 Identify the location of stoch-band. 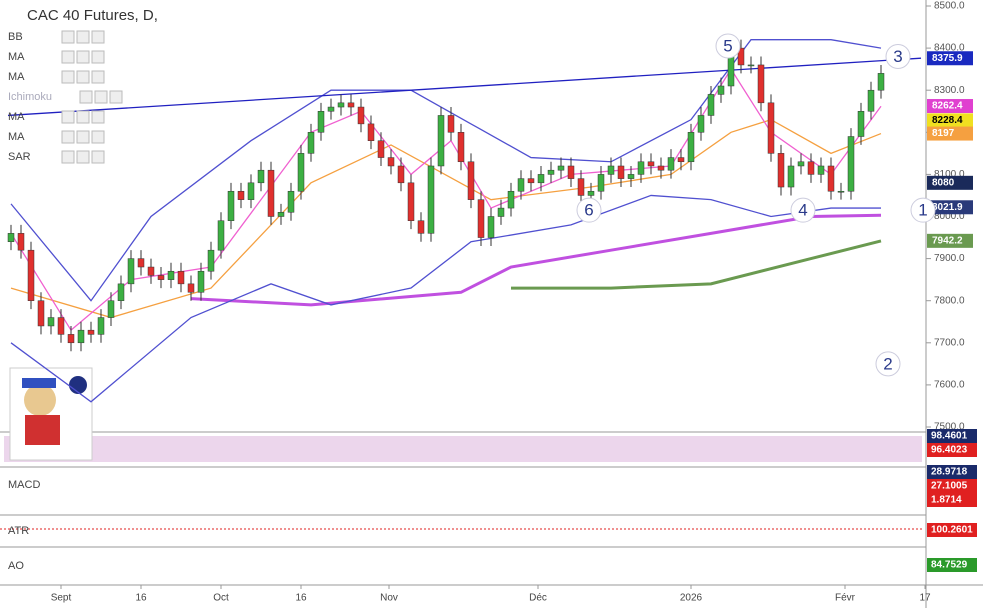
(463, 449).